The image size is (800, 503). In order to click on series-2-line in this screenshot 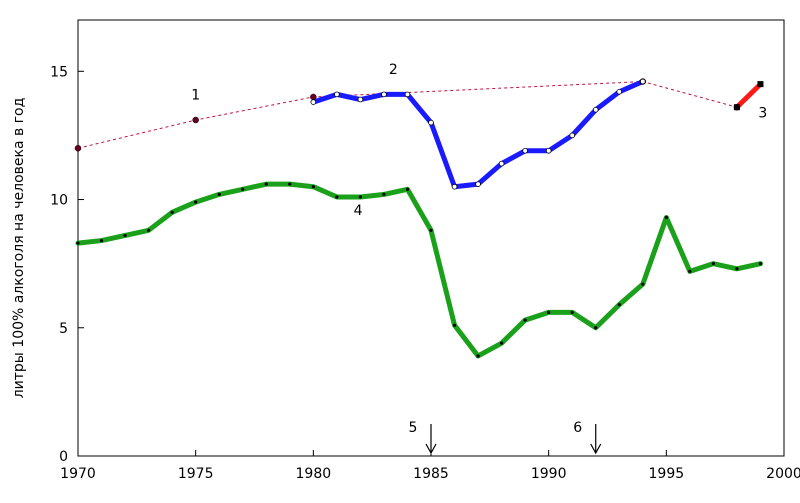, I will do `click(478, 134)`.